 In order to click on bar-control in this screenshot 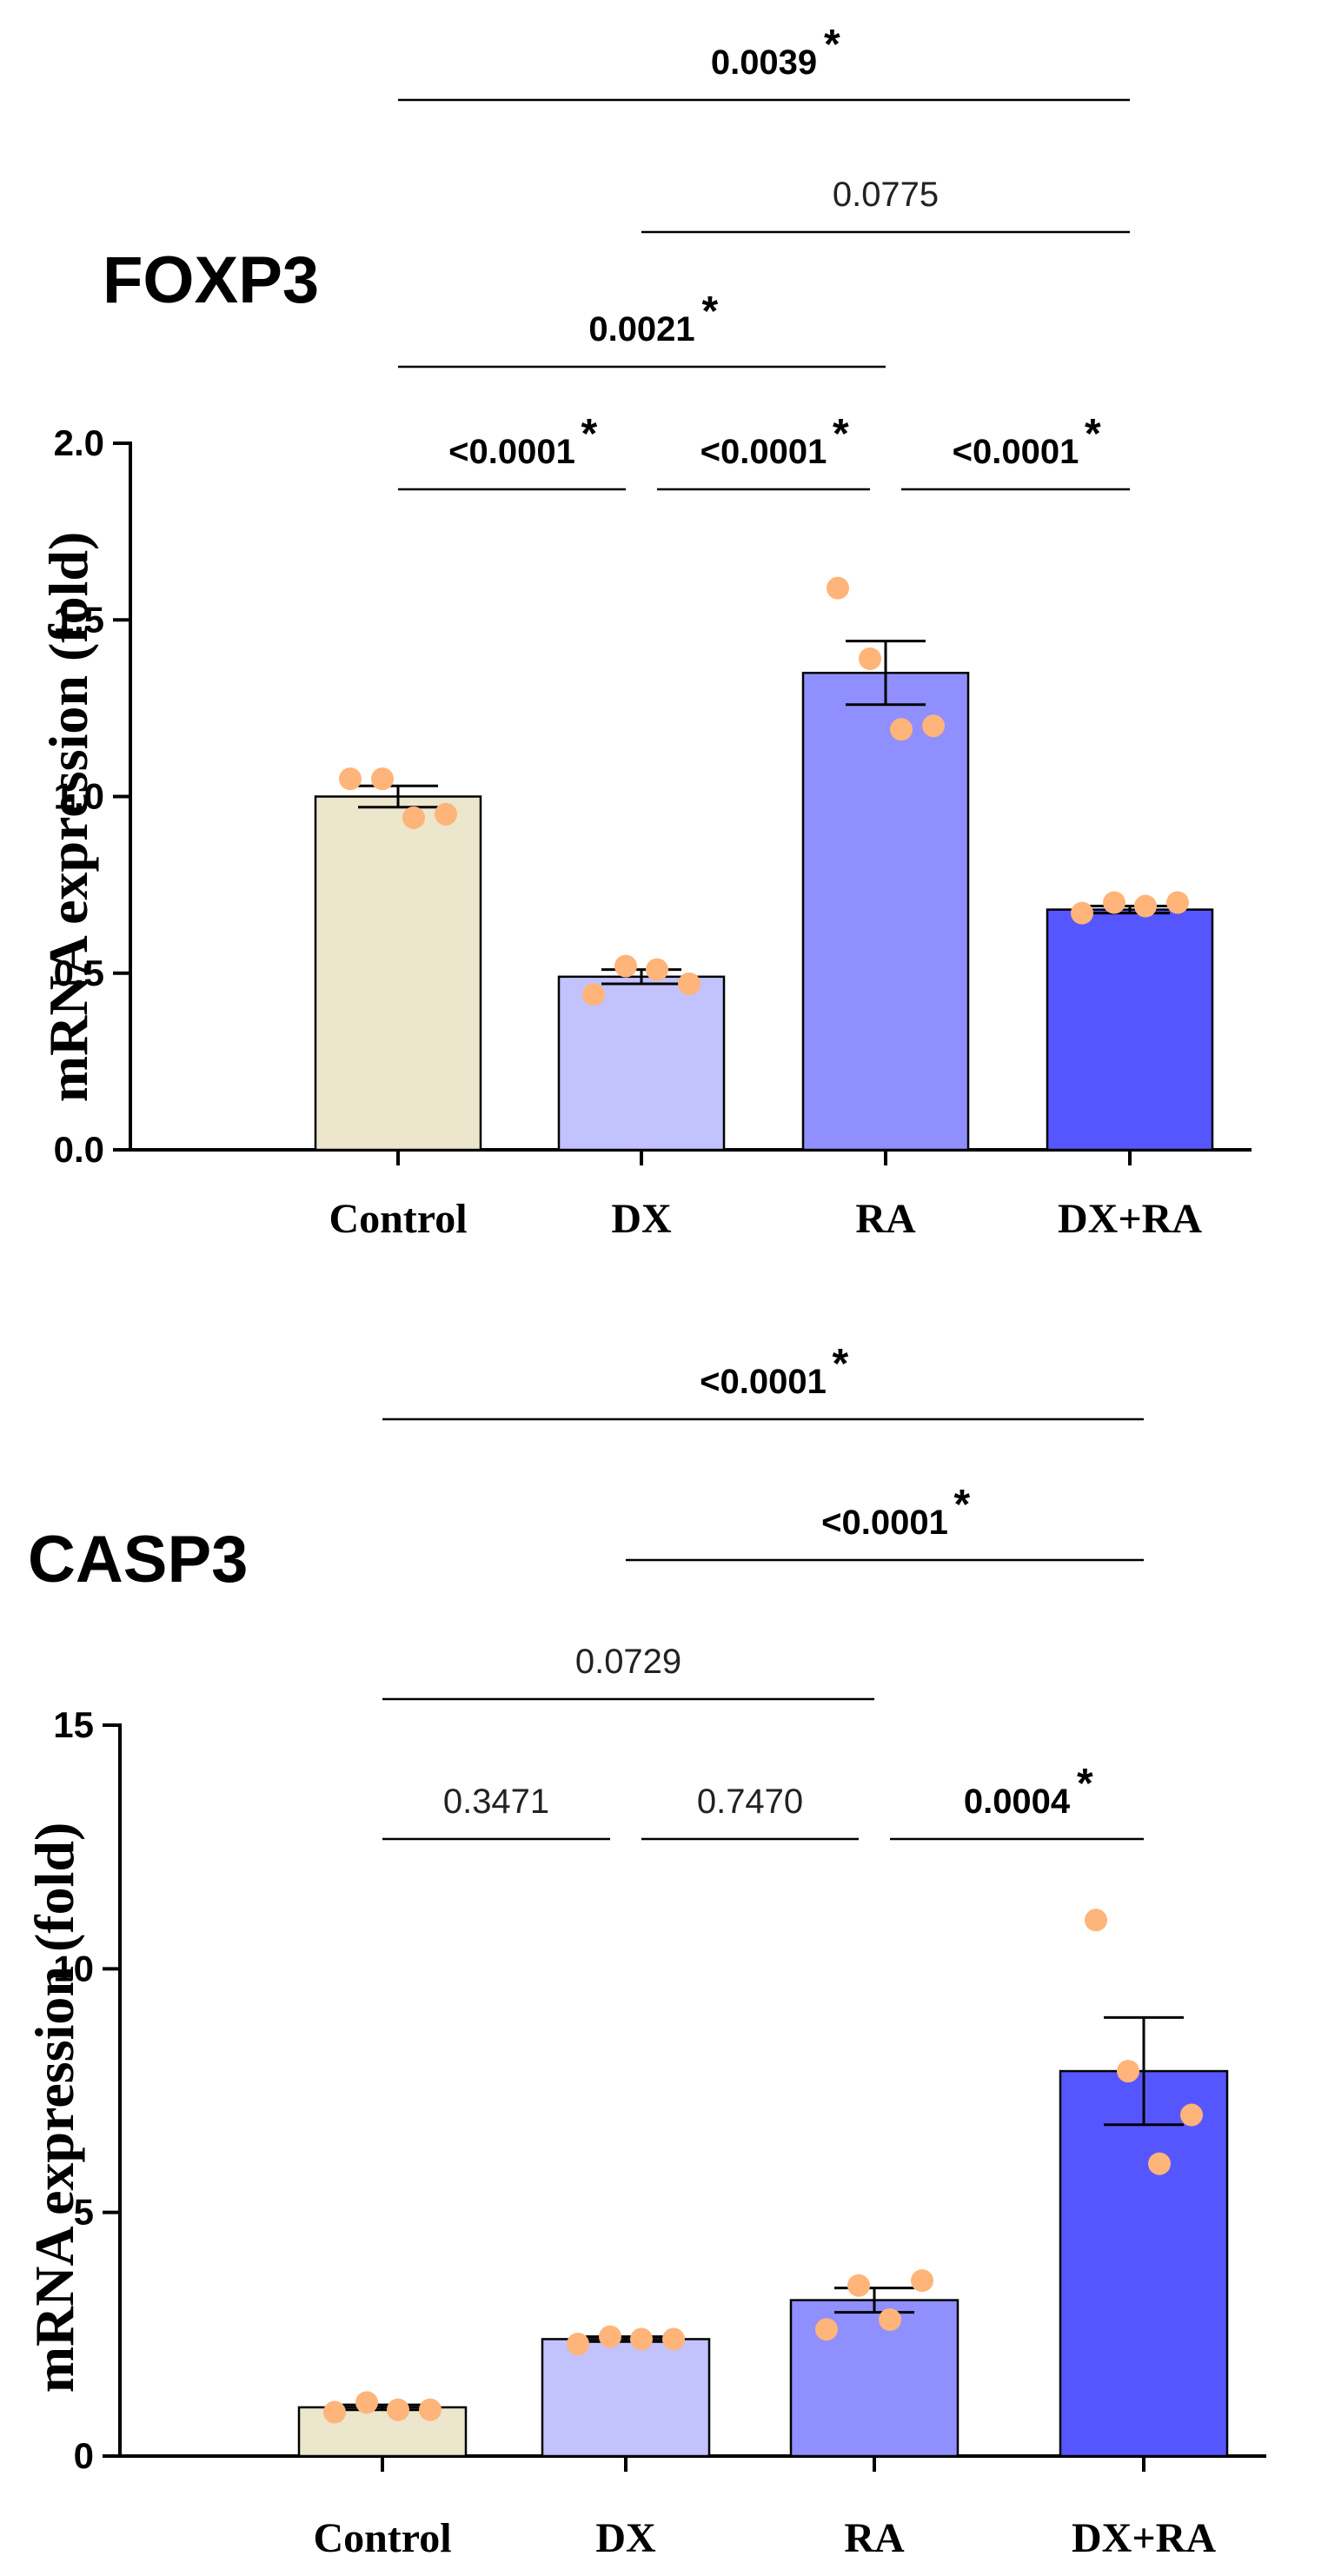, I will do `click(398, 974)`.